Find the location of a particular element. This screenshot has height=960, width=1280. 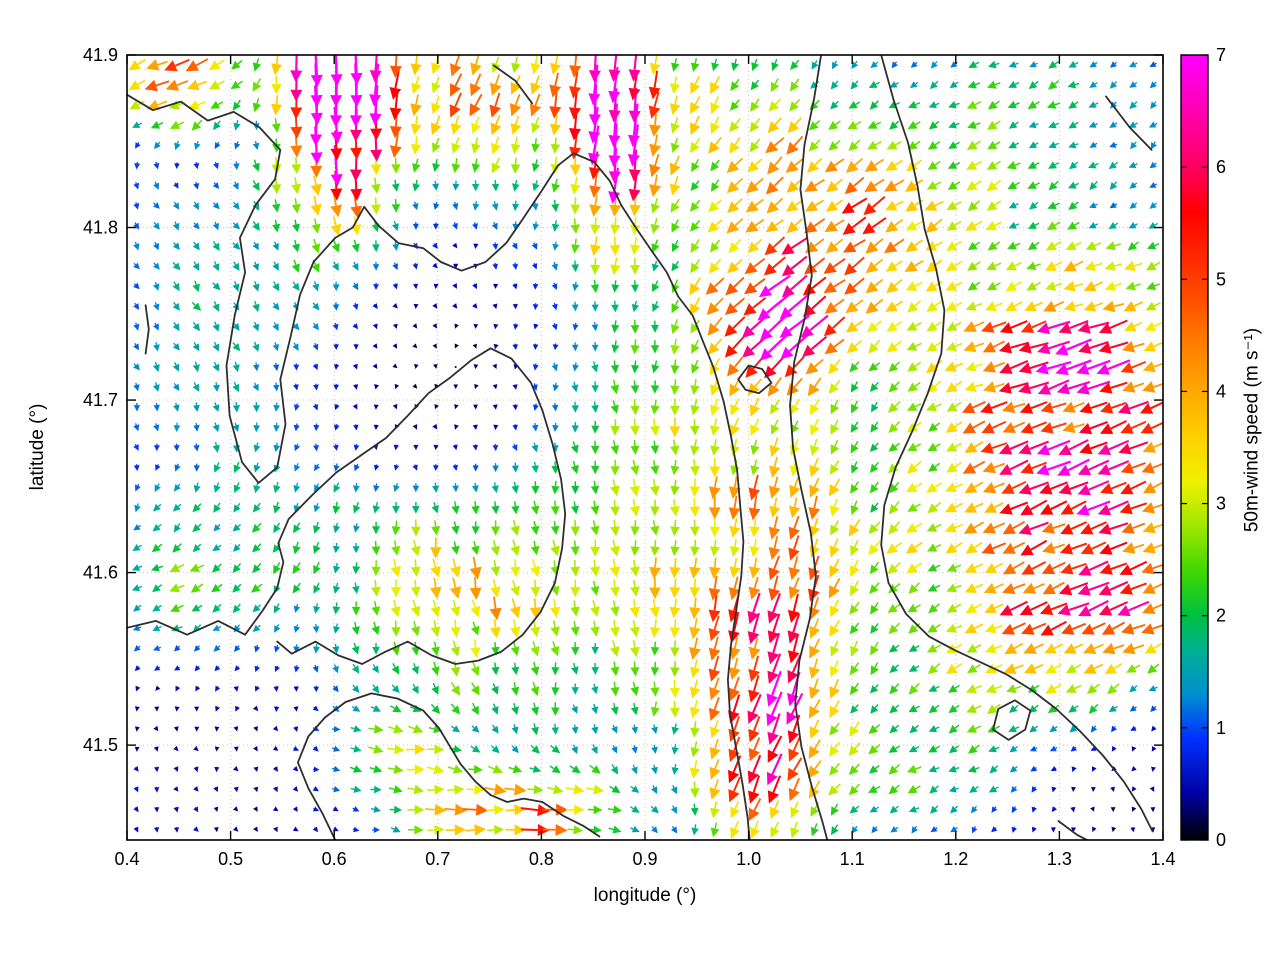

colorbar-tick-label: 1 is located at coordinates (1221, 728).